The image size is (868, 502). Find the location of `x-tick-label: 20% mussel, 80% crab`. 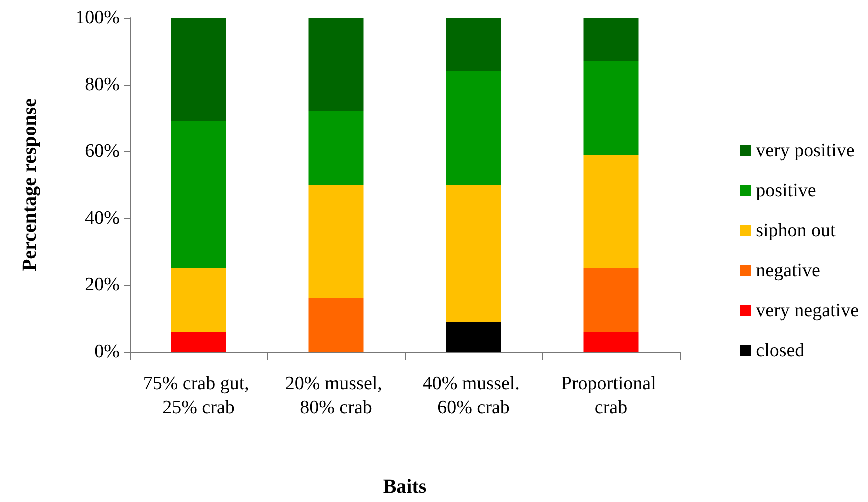

x-tick-label: 20% mussel, 80% crab is located at coordinates (336, 396).